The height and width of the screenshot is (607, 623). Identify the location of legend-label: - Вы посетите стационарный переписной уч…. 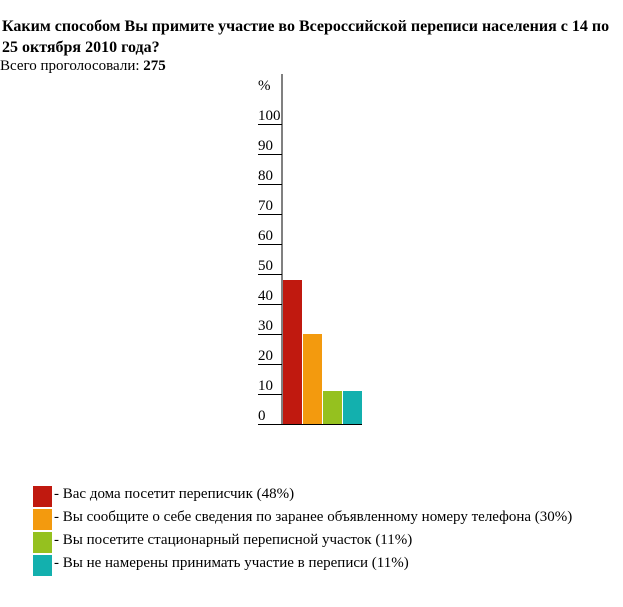
(233, 540).